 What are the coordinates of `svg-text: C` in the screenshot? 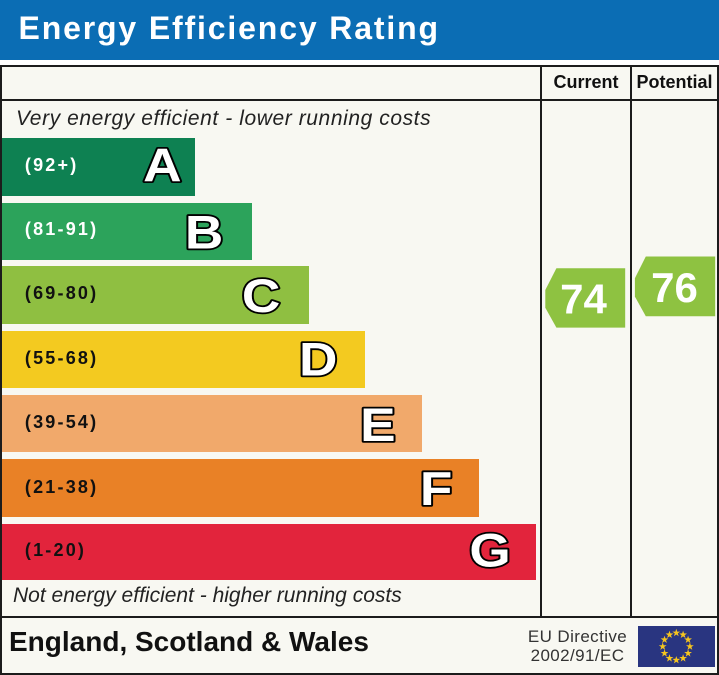 It's located at (261, 296).